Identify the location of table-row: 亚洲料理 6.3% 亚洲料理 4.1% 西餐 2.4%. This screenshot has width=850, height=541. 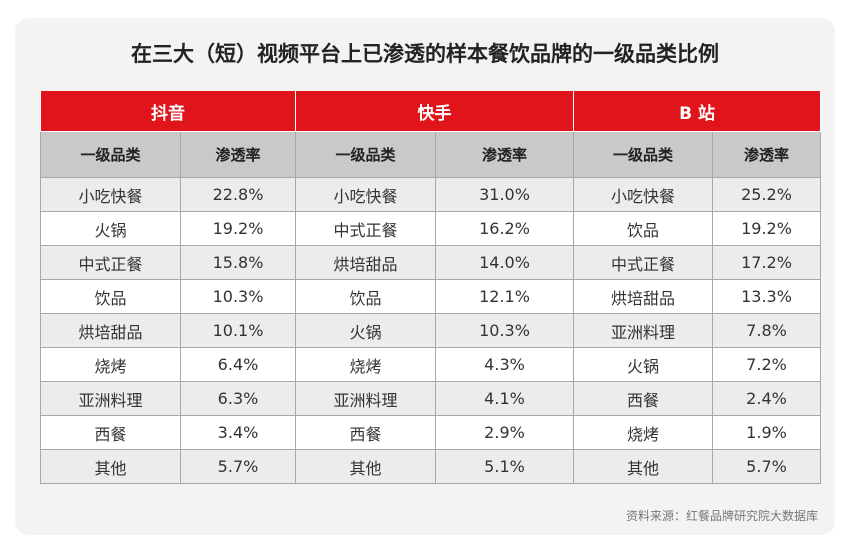
(431, 398).